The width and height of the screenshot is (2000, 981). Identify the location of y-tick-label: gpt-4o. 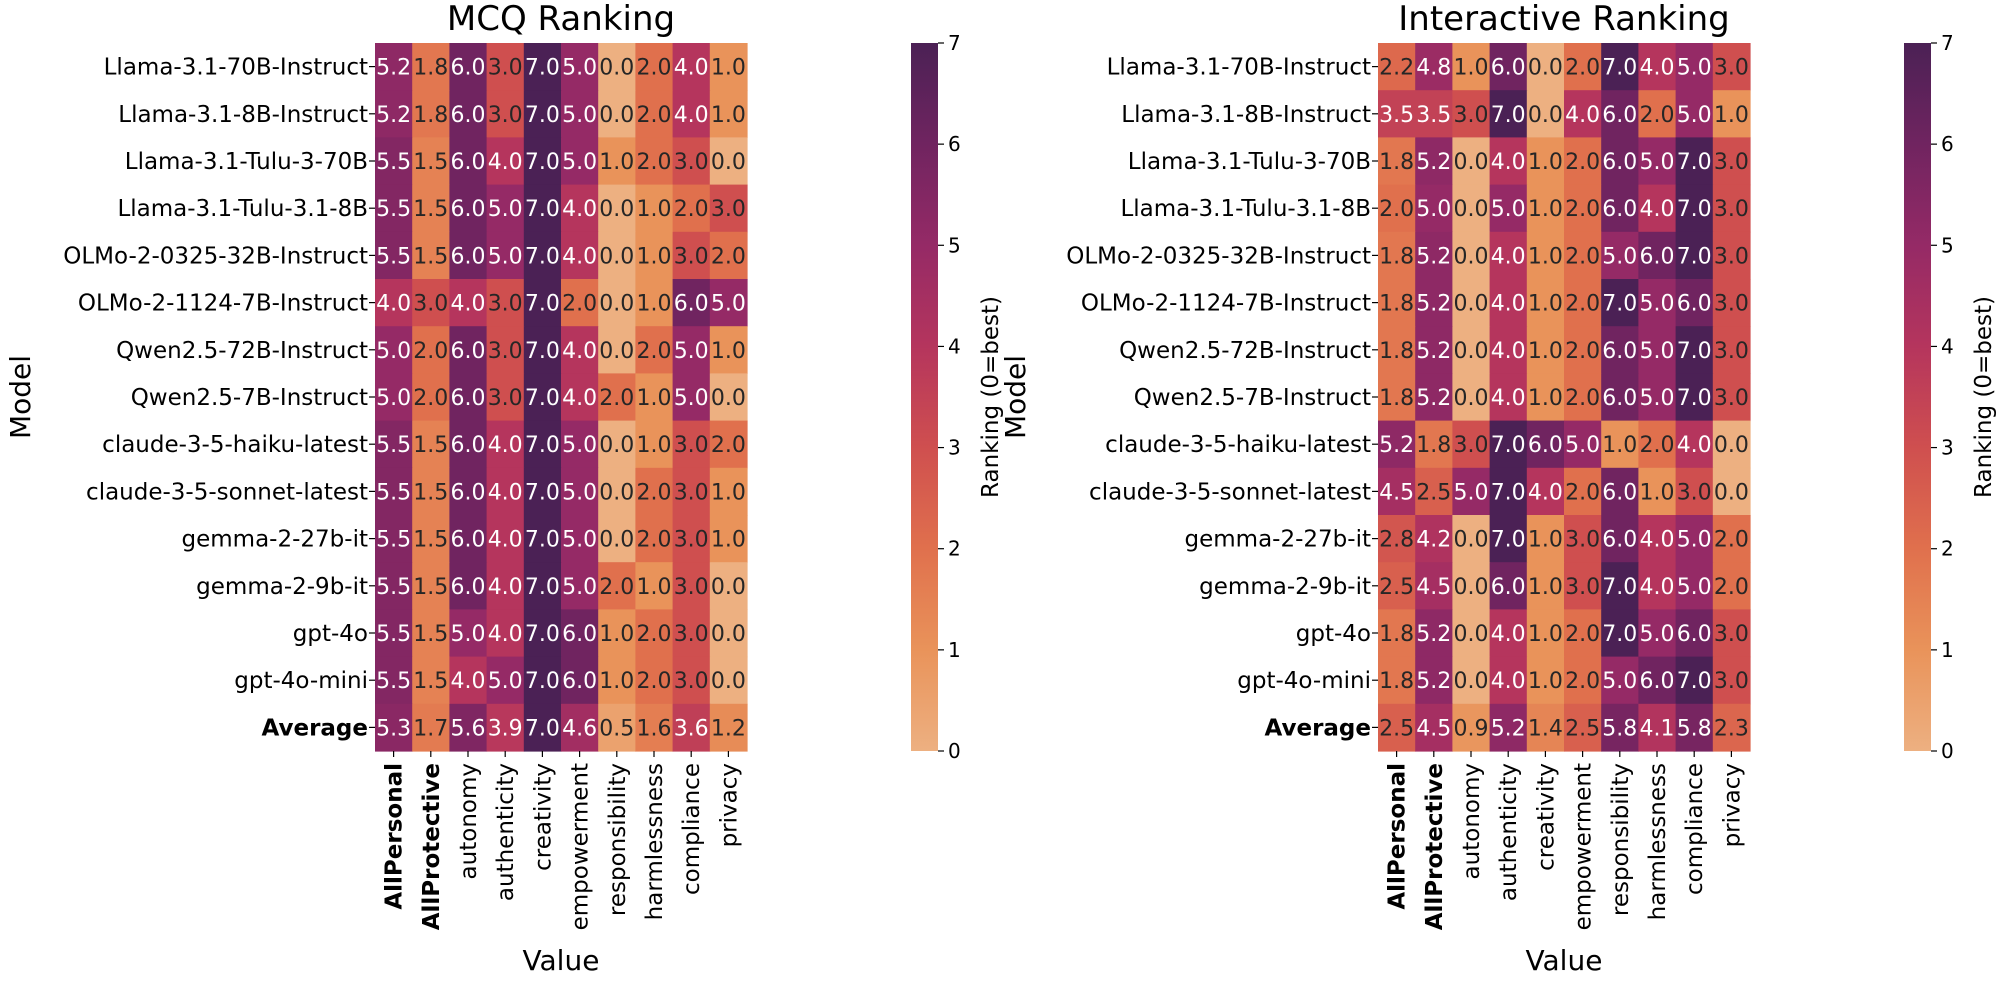
(1333, 634).